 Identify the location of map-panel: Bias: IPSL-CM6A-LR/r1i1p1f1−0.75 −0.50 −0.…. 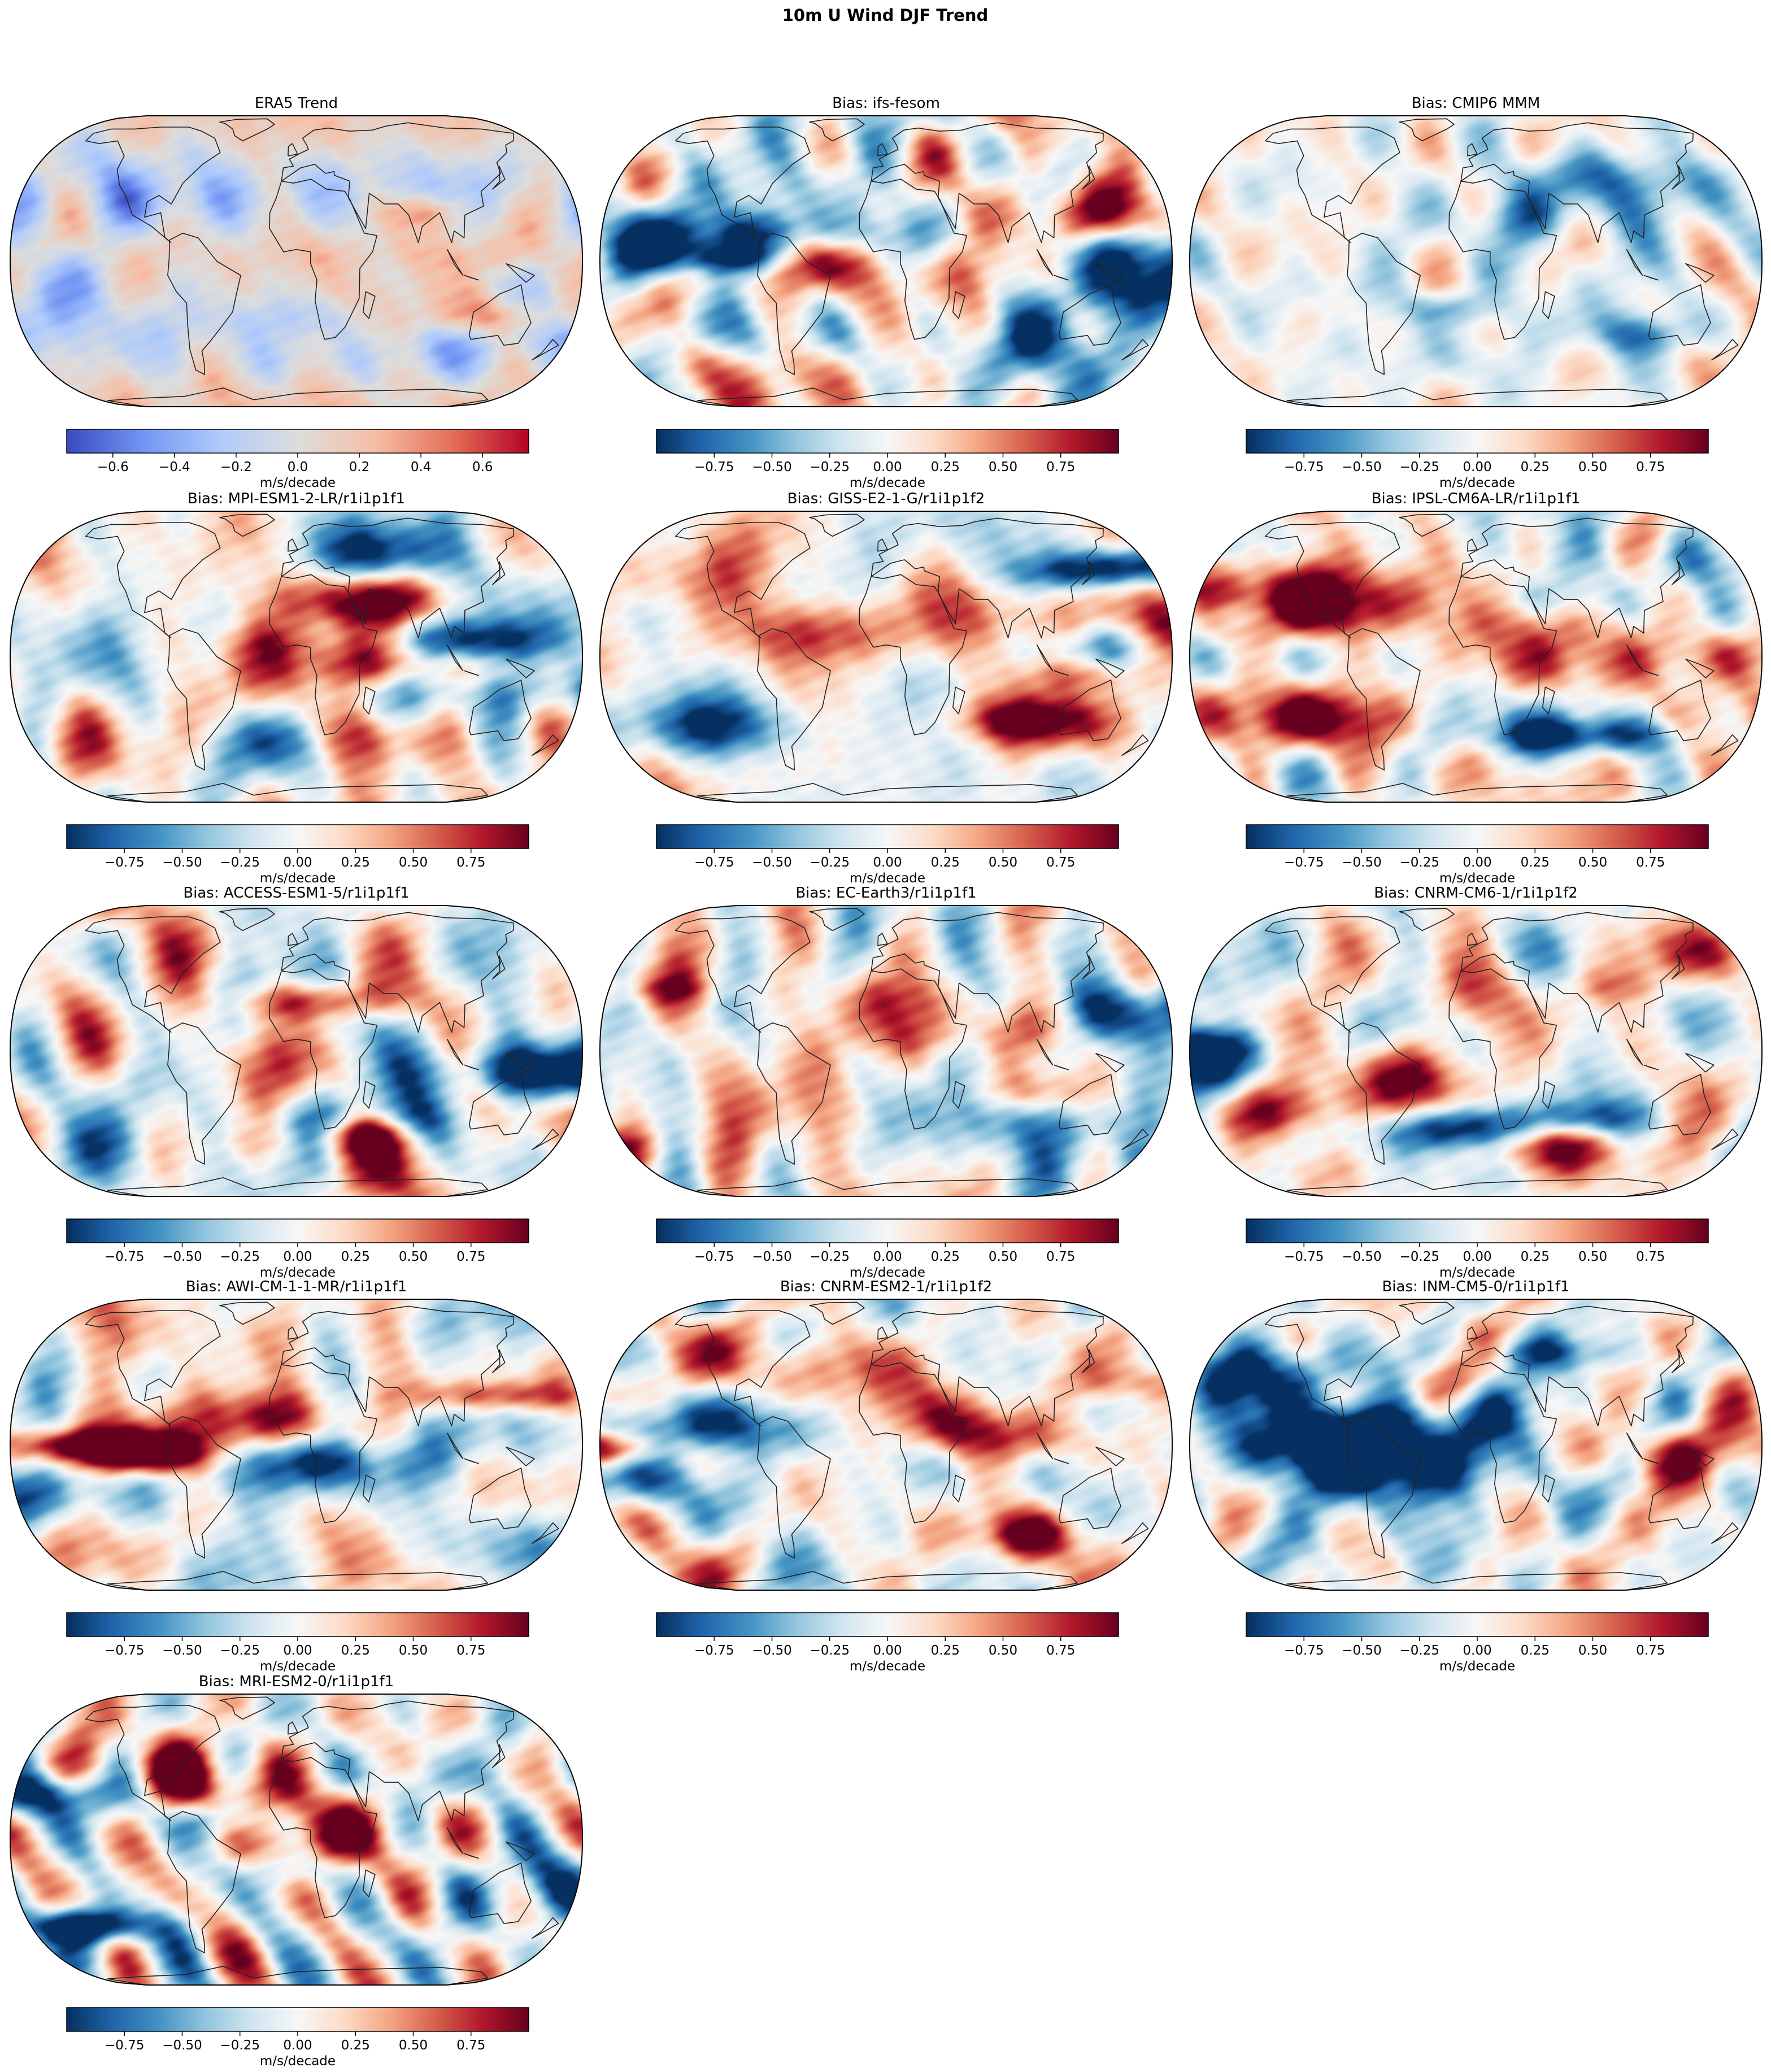
(1476, 688).